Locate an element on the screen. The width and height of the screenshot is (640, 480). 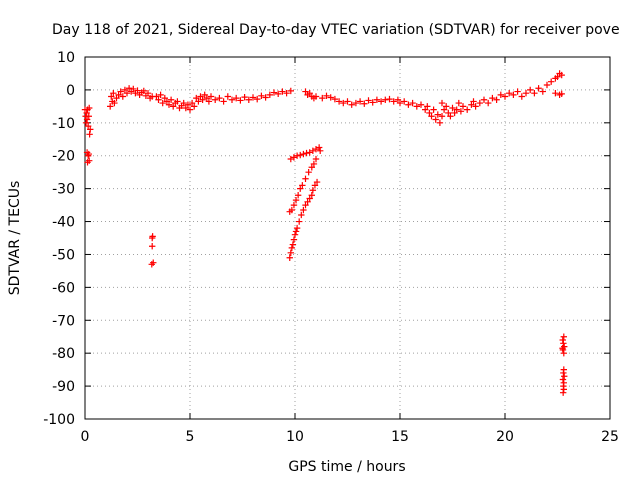
x-tick-label: 15 is located at coordinates (400, 437).